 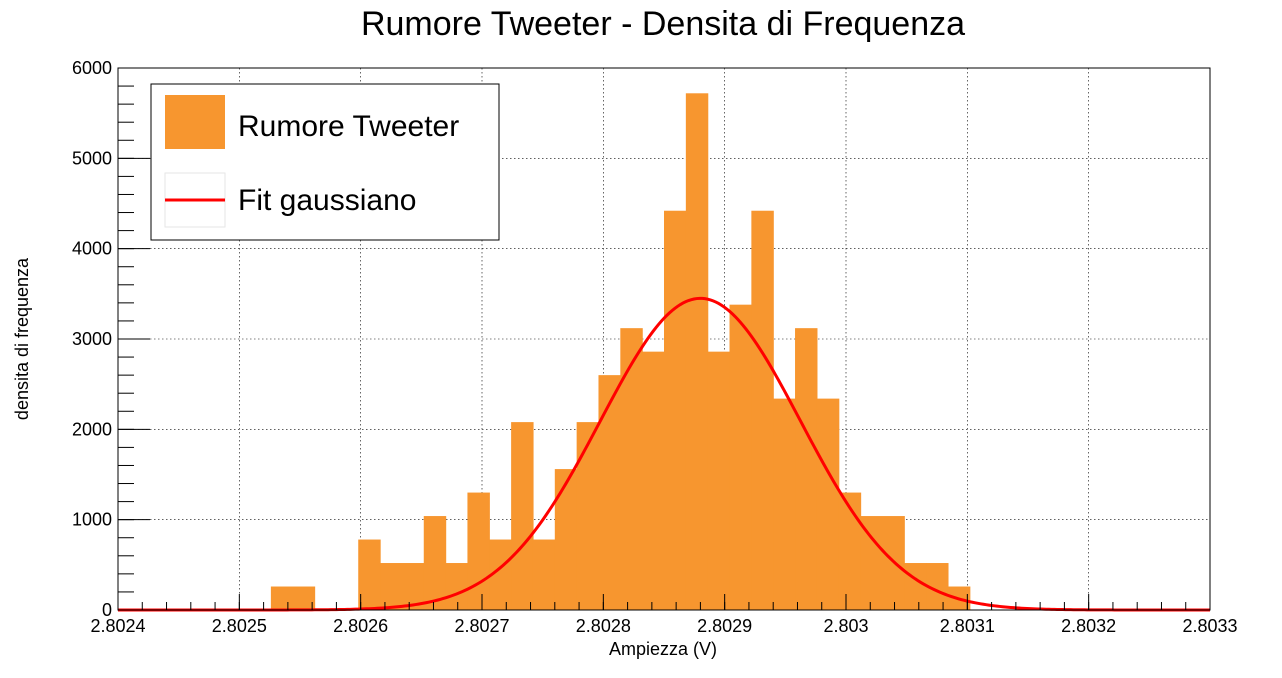 What do you see at coordinates (92, 429) in the screenshot?
I see `y-tick-label: 2000` at bounding box center [92, 429].